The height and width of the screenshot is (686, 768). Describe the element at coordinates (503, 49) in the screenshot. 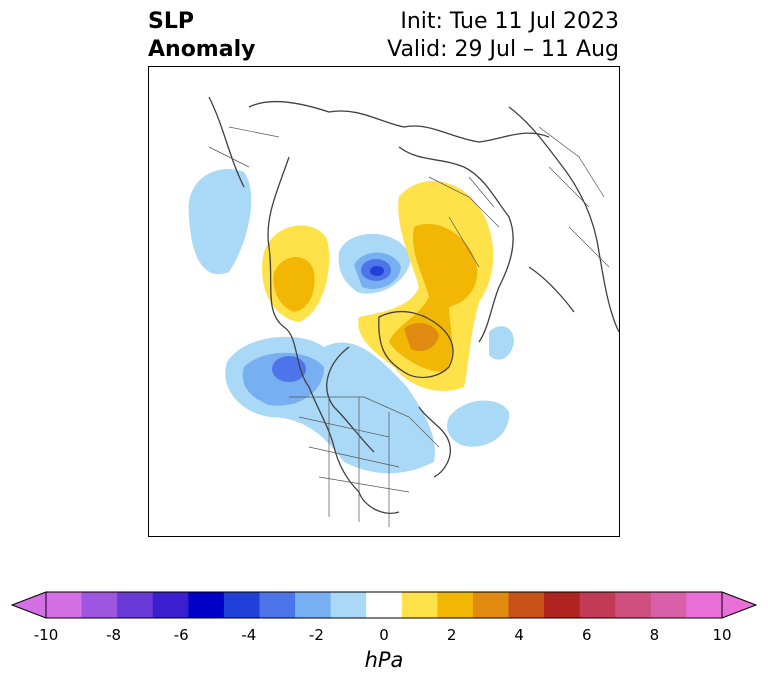

I see `valid-range: Valid: 29 Jul – 11 Aug` at that location.